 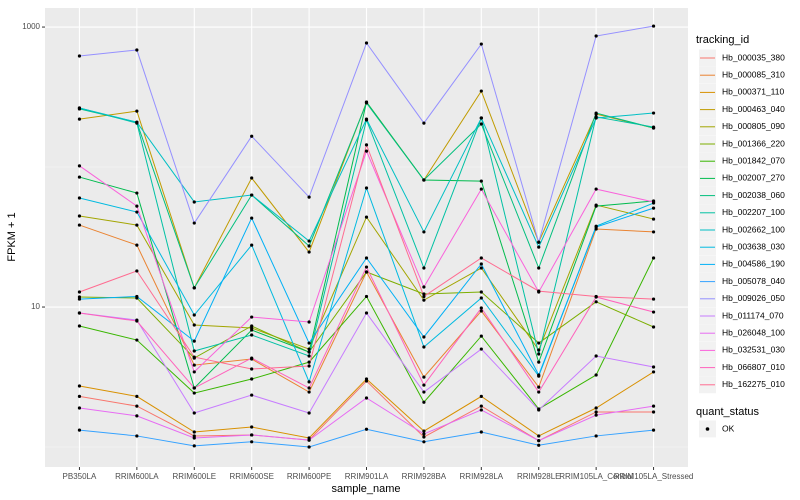 What do you see at coordinates (753, 315) in the screenshot?
I see `legend-label: Hb_011174_070` at bounding box center [753, 315].